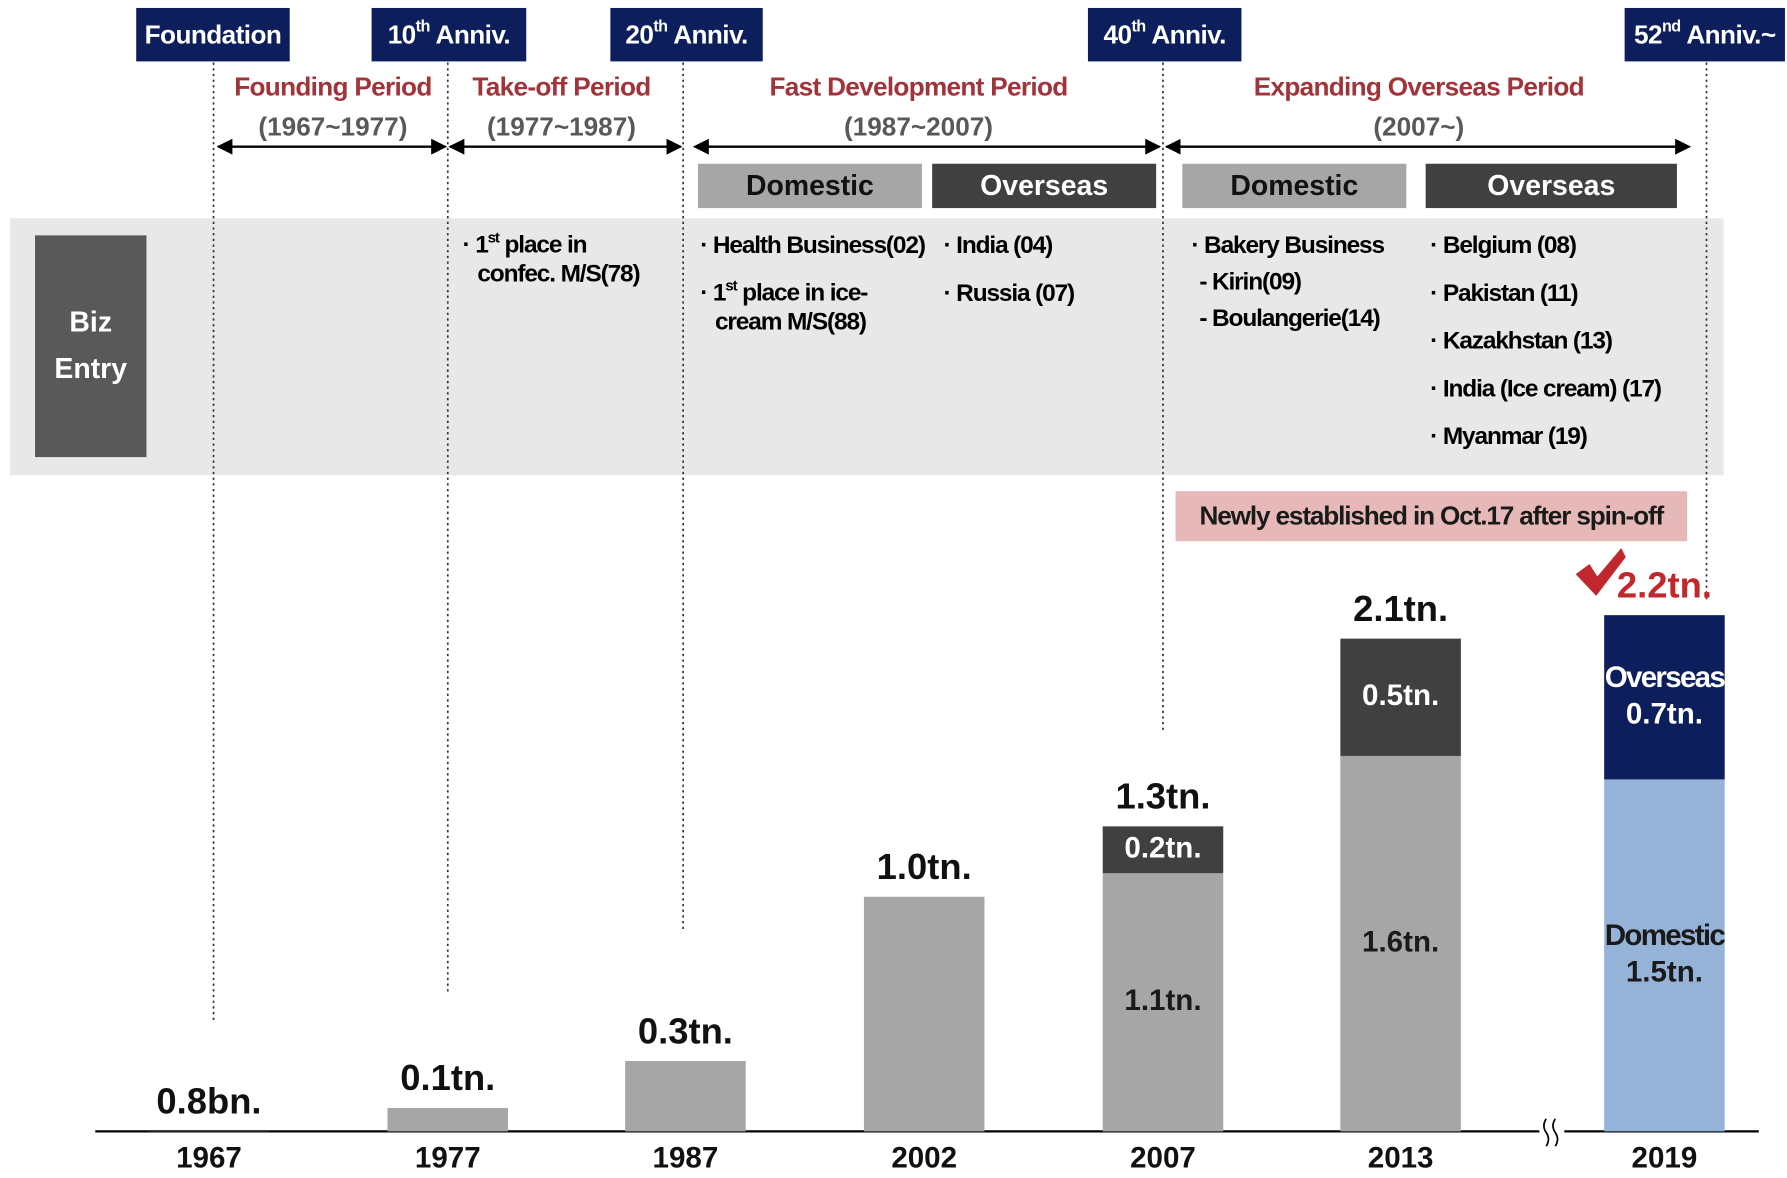 The width and height of the screenshot is (1787, 1178). What do you see at coordinates (918, 87) in the screenshot?
I see `period-name: Fast Development Period` at bounding box center [918, 87].